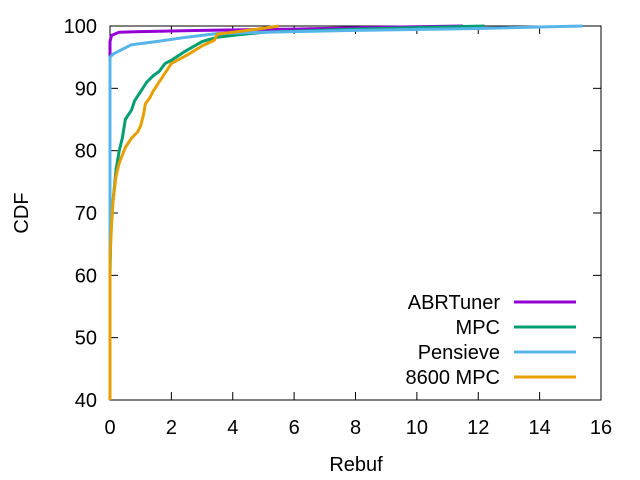 The width and height of the screenshot is (640, 480). Describe the element at coordinates (601, 428) in the screenshot. I see `x-tick-label: 16` at that location.